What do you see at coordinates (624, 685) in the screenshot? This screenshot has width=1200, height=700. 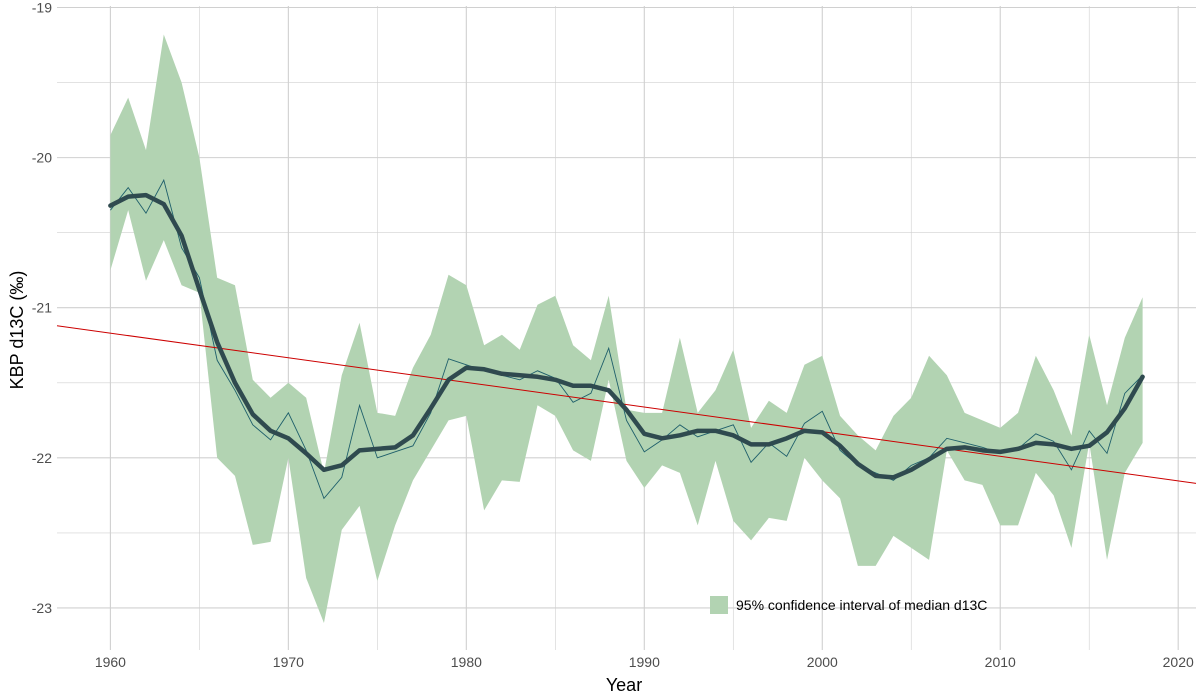 I see `x-axis-title: Year` at bounding box center [624, 685].